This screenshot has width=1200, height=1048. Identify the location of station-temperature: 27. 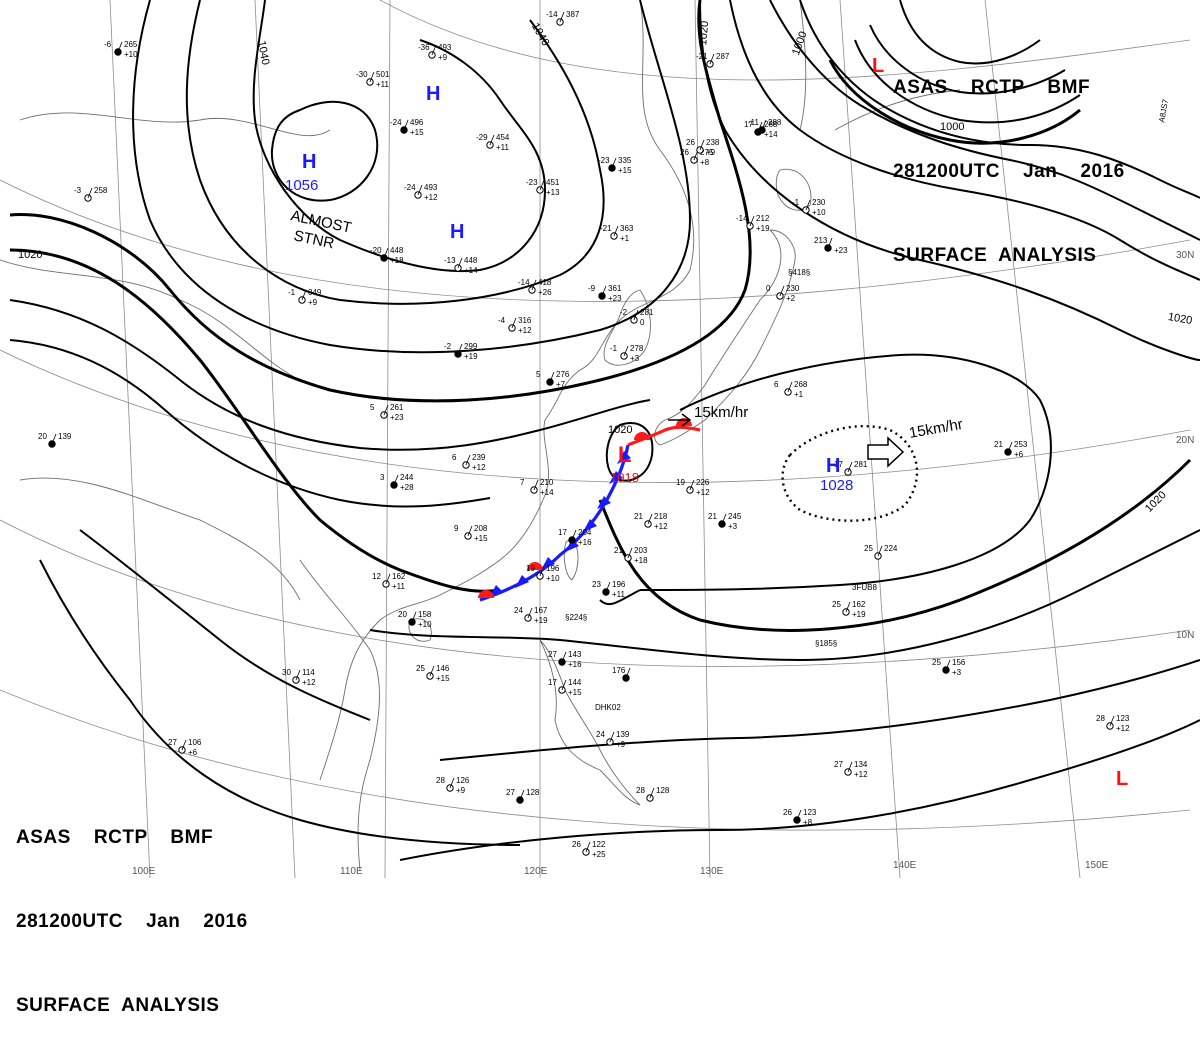
(838, 764).